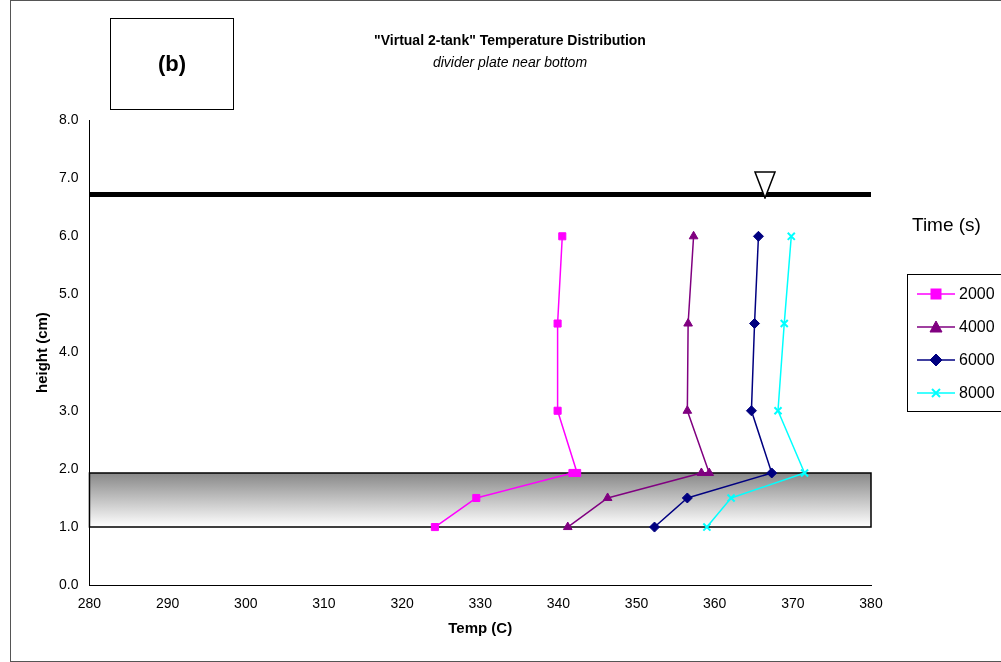 This screenshot has height=662, width=1001. I want to click on x-tick-label: 340, so click(558, 603).